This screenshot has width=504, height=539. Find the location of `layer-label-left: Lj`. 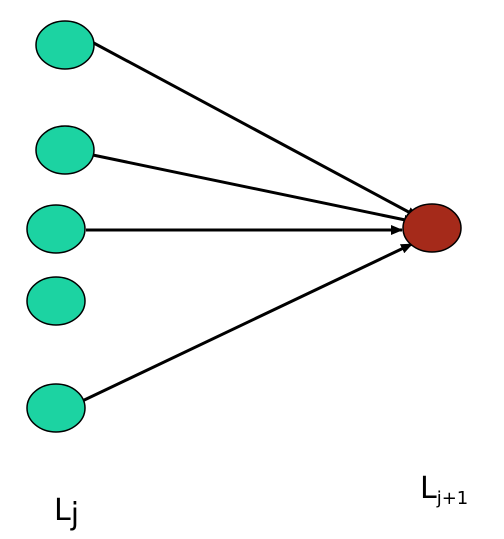

layer-label-left: Lj is located at coordinates (66, 512).